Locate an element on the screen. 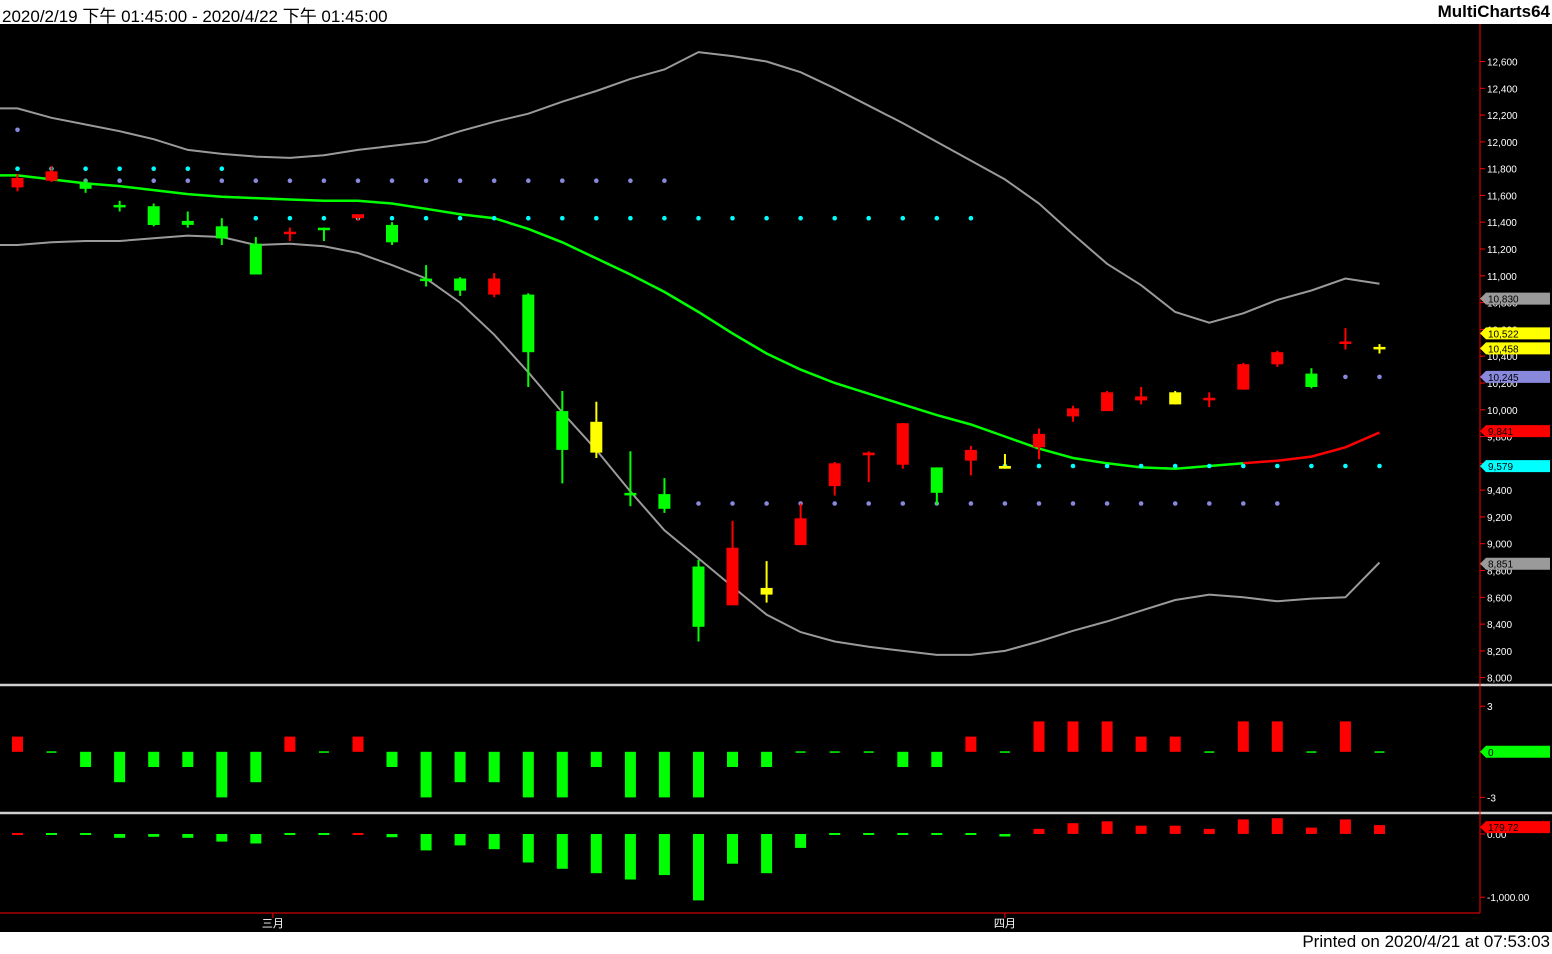 The image size is (1552, 954). price-tick-label: 10,200 is located at coordinates (1502, 384).